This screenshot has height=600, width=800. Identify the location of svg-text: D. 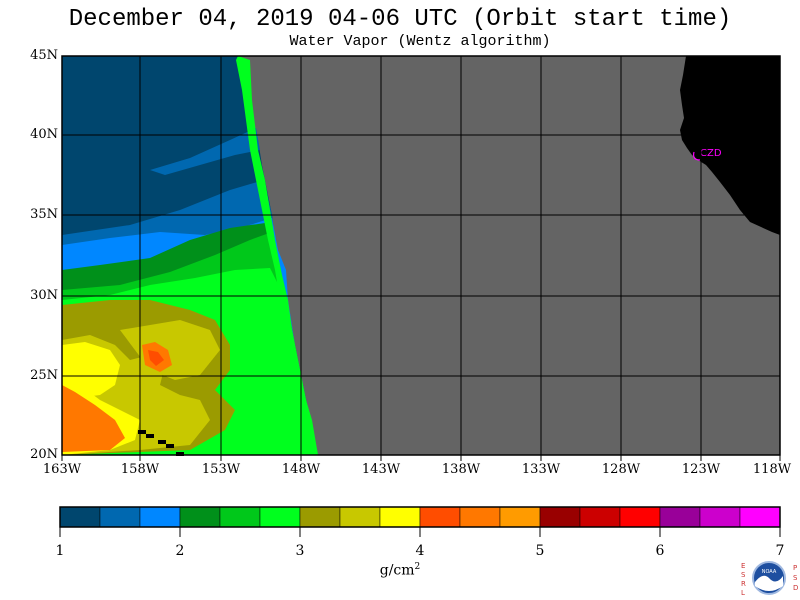
(795, 588).